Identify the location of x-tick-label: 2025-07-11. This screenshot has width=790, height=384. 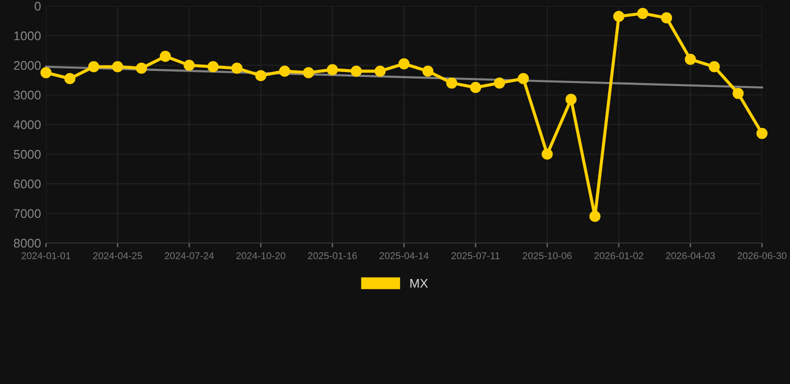
(476, 256).